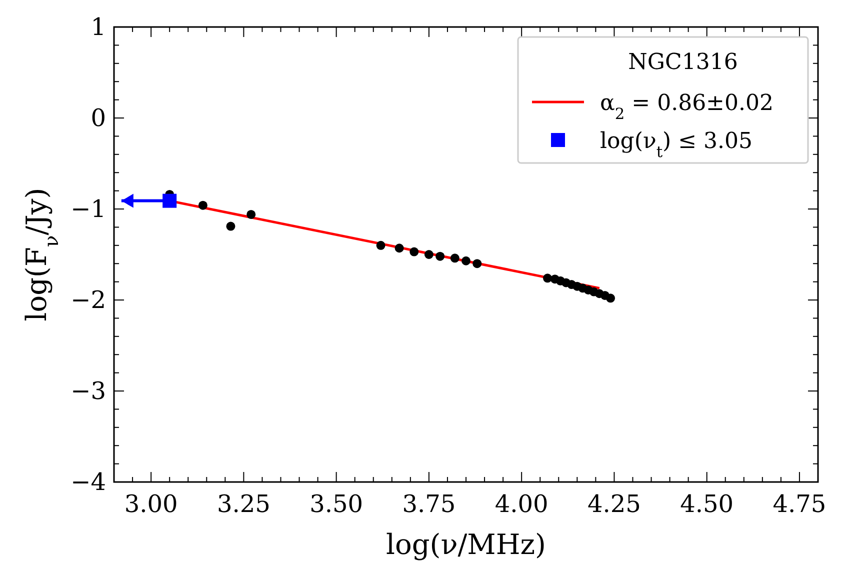 The image size is (843, 579). What do you see at coordinates (676, 145) in the screenshot?
I see `legend-label: log(ν$_{t}$) ≤ 3.05` at bounding box center [676, 145].